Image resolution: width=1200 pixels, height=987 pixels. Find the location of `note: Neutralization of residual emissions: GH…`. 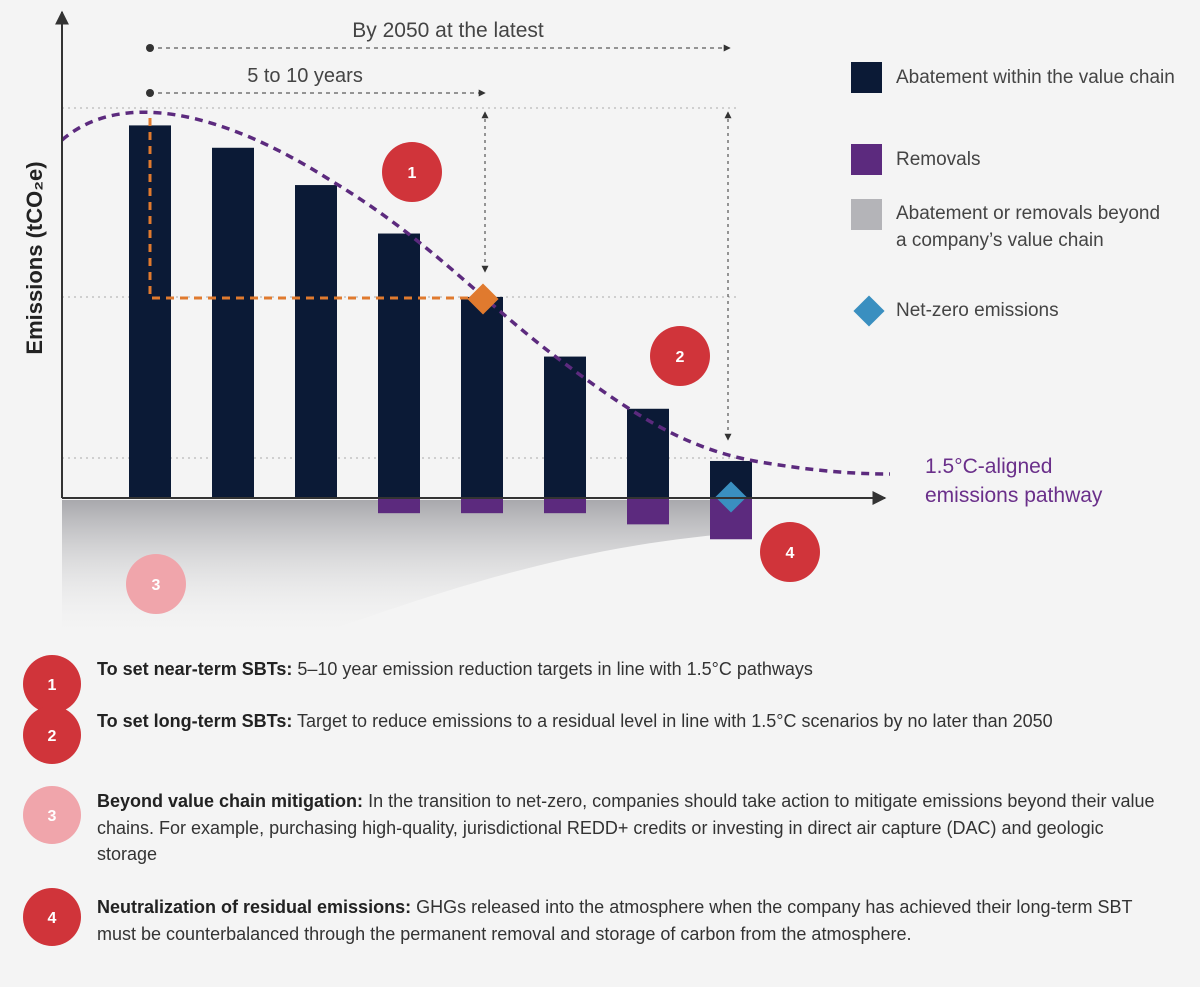

note: Neutralization of residual emissions: GH… is located at coordinates (632, 920).